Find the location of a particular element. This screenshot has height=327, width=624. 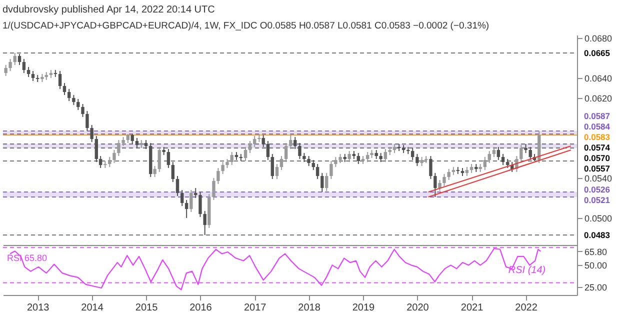

ref-line-label: 0.0557 is located at coordinates (597, 168).